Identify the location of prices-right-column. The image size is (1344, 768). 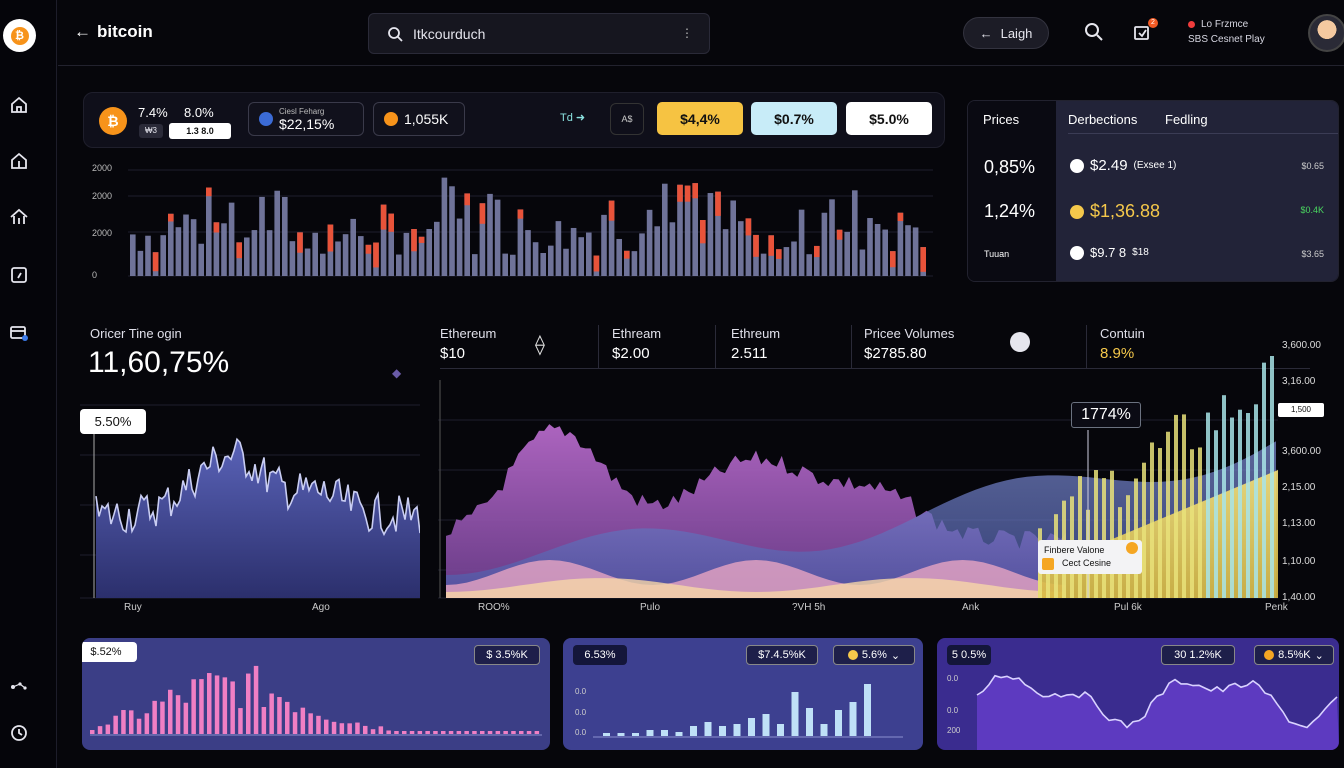
(1197, 191).